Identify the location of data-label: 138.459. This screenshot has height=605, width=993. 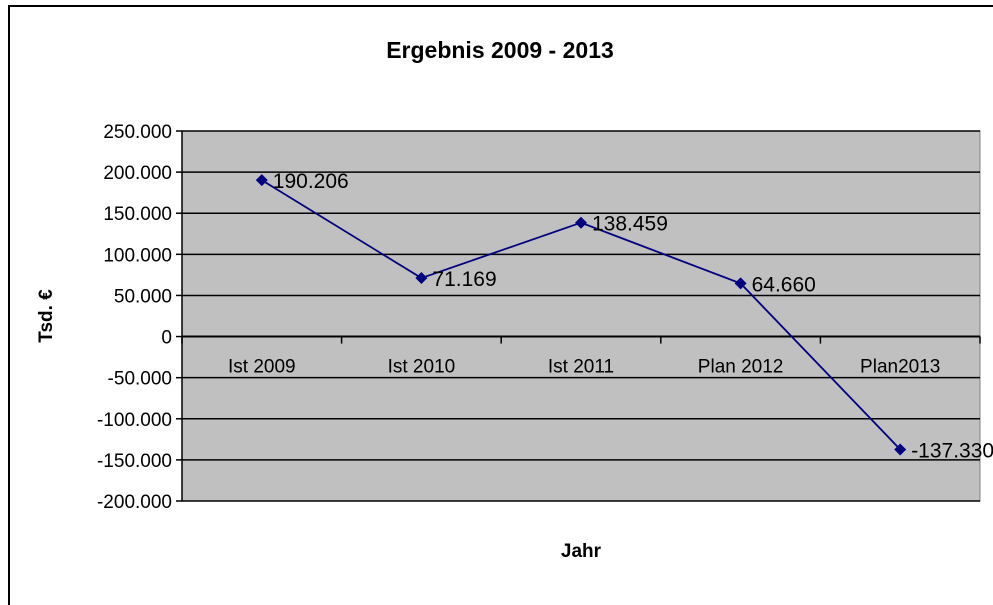
(630, 224).